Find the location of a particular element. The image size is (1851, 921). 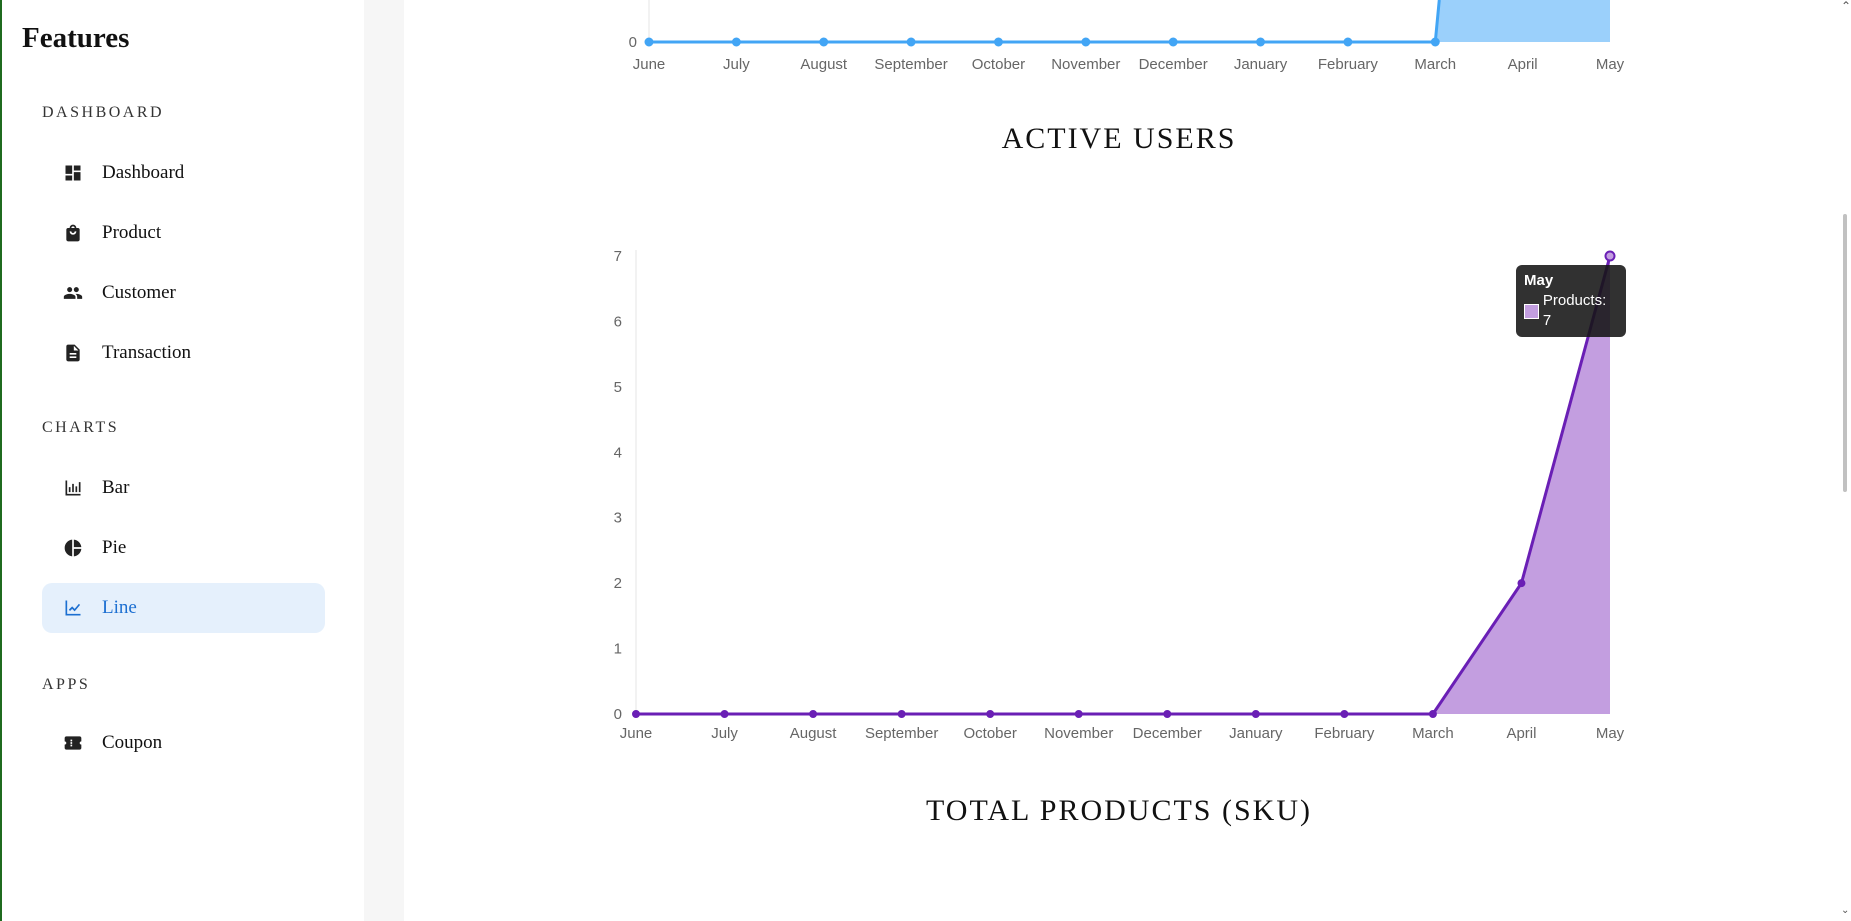

y-tick-label: 1 is located at coordinates (618, 649).